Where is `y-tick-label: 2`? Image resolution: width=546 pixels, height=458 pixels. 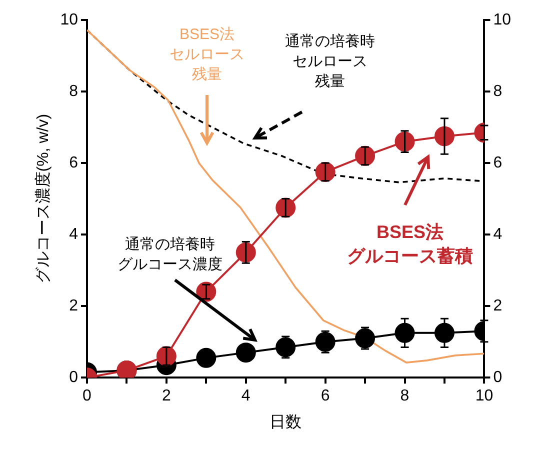 y-tick-label: 2 is located at coordinates (73, 305).